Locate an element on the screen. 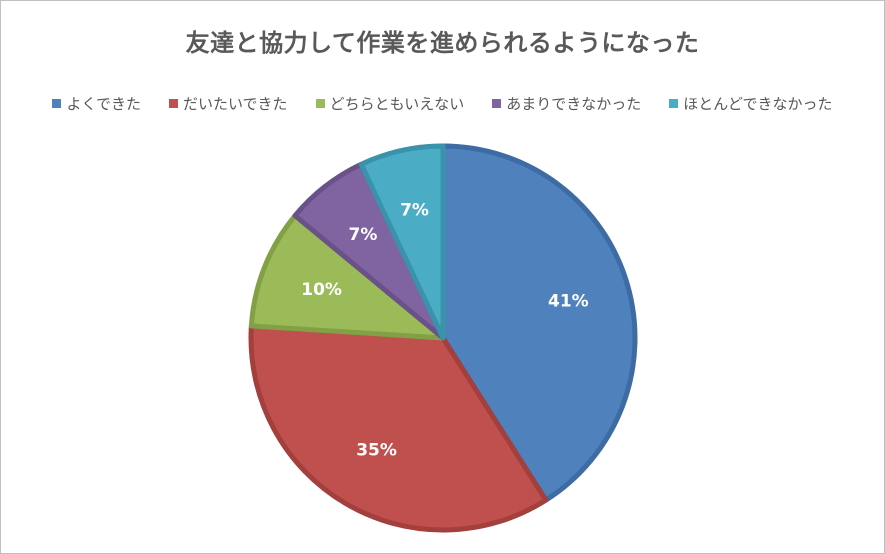 The width and height of the screenshot is (885, 554). legend-item: ほとんどできなかった is located at coordinates (751, 103).